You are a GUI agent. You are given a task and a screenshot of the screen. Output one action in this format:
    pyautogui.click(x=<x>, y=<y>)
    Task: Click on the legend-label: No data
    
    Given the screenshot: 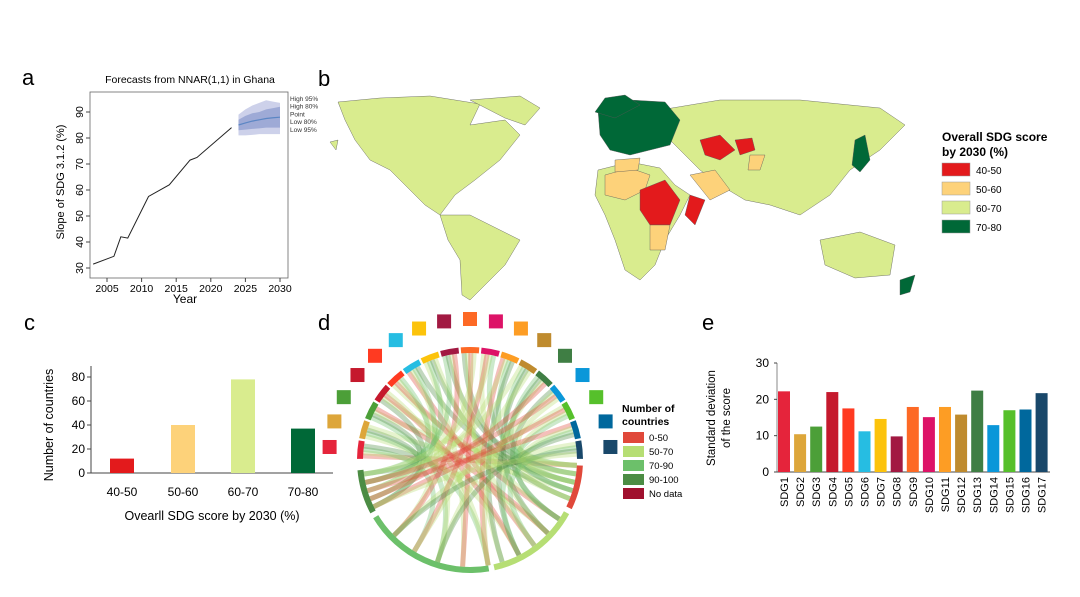 What is the action you would take?
    pyautogui.click(x=666, y=494)
    